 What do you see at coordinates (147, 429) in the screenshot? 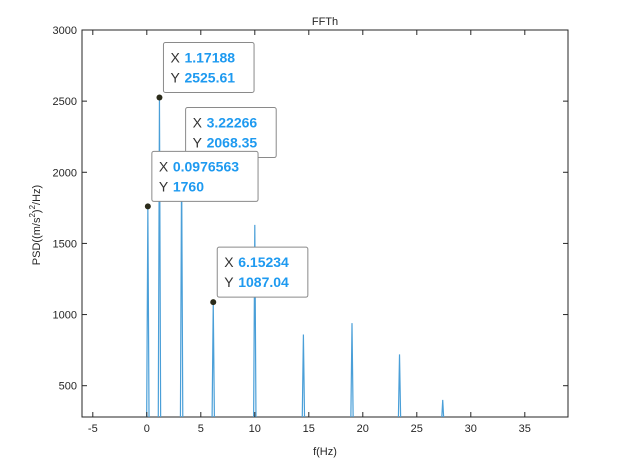
I see `x-tick-label: 0` at bounding box center [147, 429].